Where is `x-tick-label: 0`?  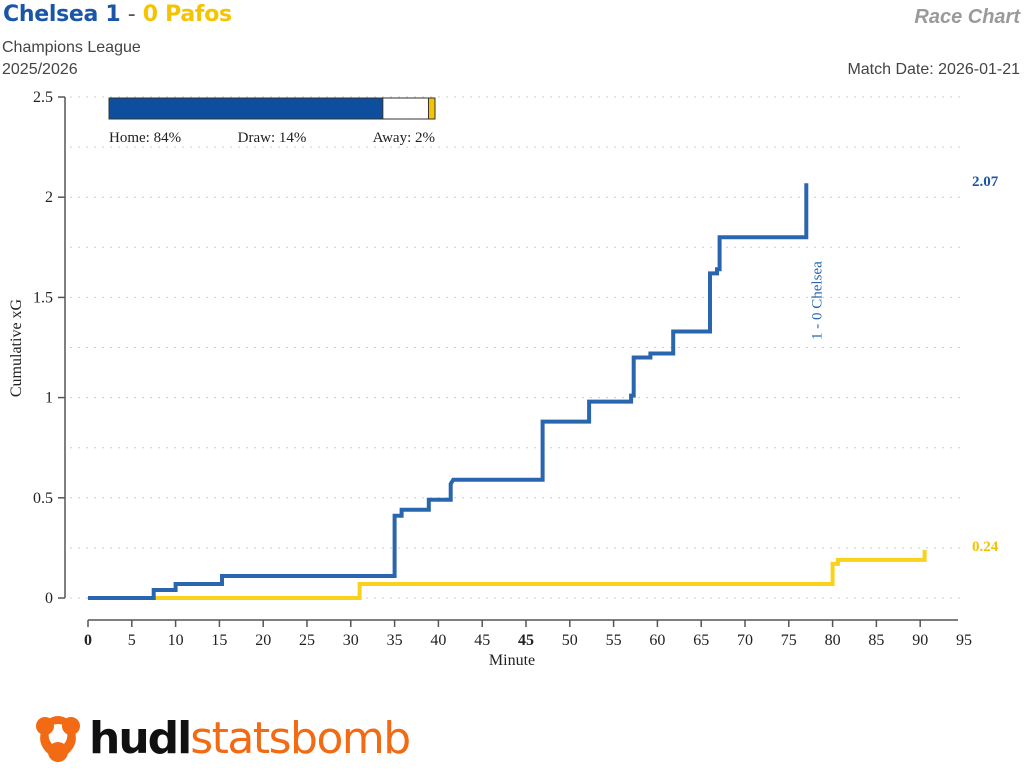 x-tick-label: 0 is located at coordinates (88, 640).